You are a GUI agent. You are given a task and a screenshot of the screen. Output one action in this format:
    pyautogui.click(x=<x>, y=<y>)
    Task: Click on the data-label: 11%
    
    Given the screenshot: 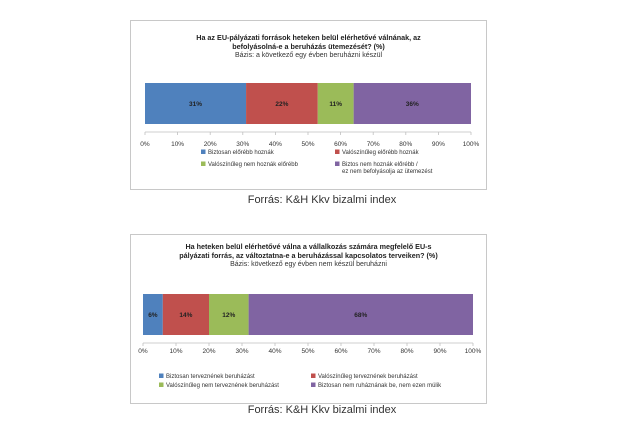 What is the action you would take?
    pyautogui.click(x=335, y=104)
    